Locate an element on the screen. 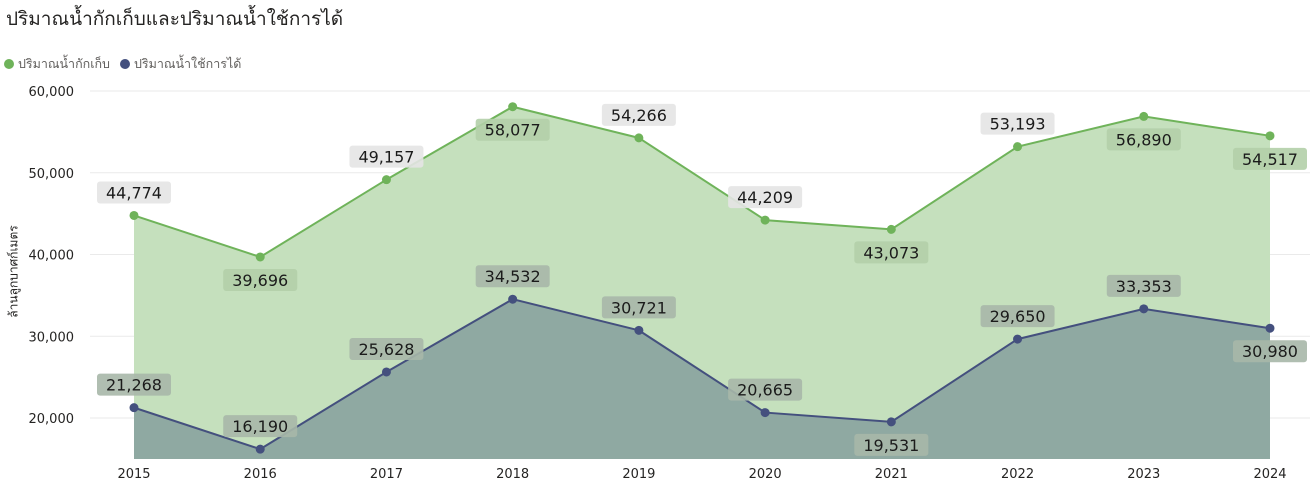 The image size is (1313, 500). y-tick-label: 50,000 is located at coordinates (52, 174).